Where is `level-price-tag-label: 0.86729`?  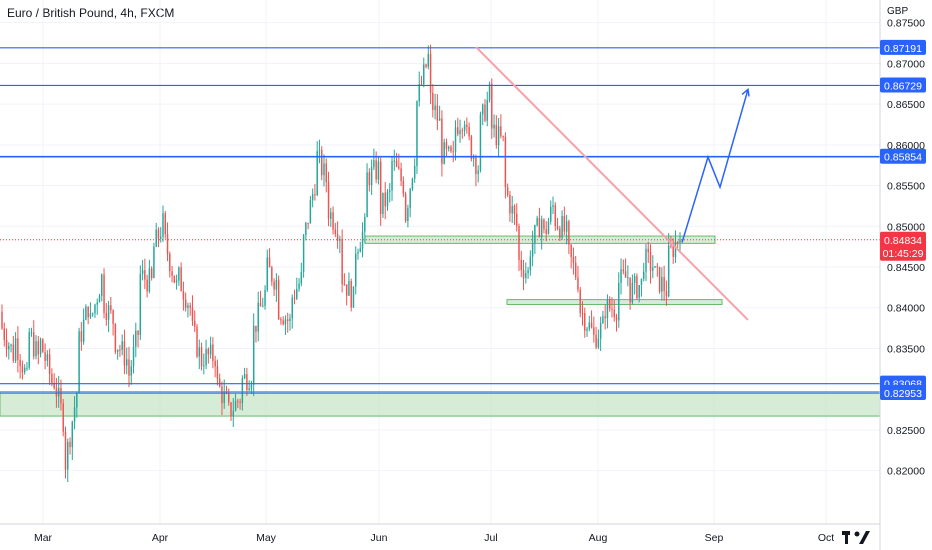 level-price-tag-label: 0.86729 is located at coordinates (903, 86).